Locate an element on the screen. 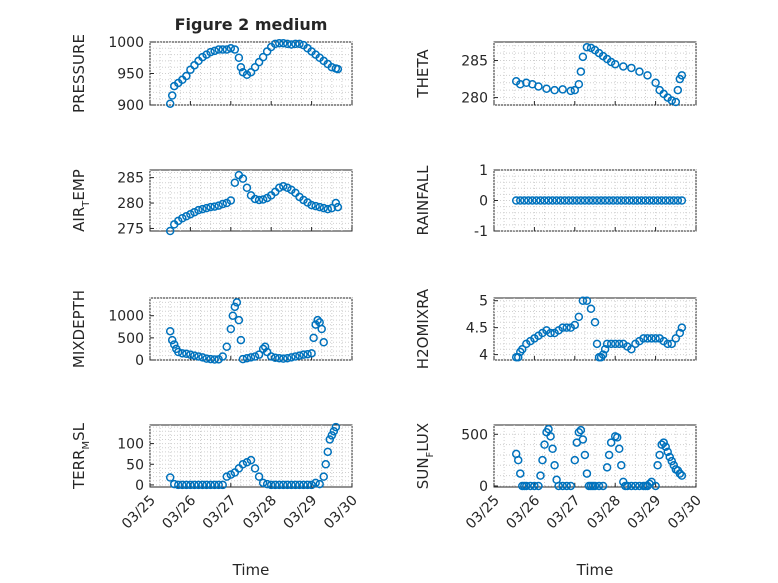 This screenshot has height=583, width=778. x-tick-label: 03/26 is located at coordinates (179, 512).